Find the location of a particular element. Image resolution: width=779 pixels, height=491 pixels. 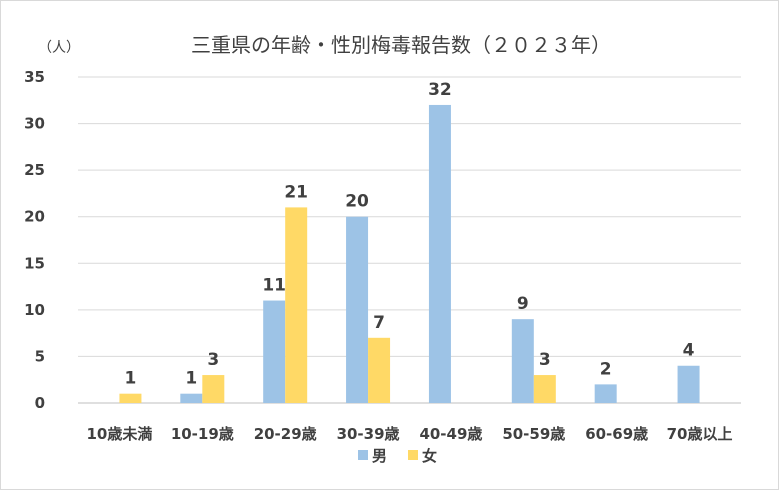

y-tick-label: 10 is located at coordinates (34, 310).